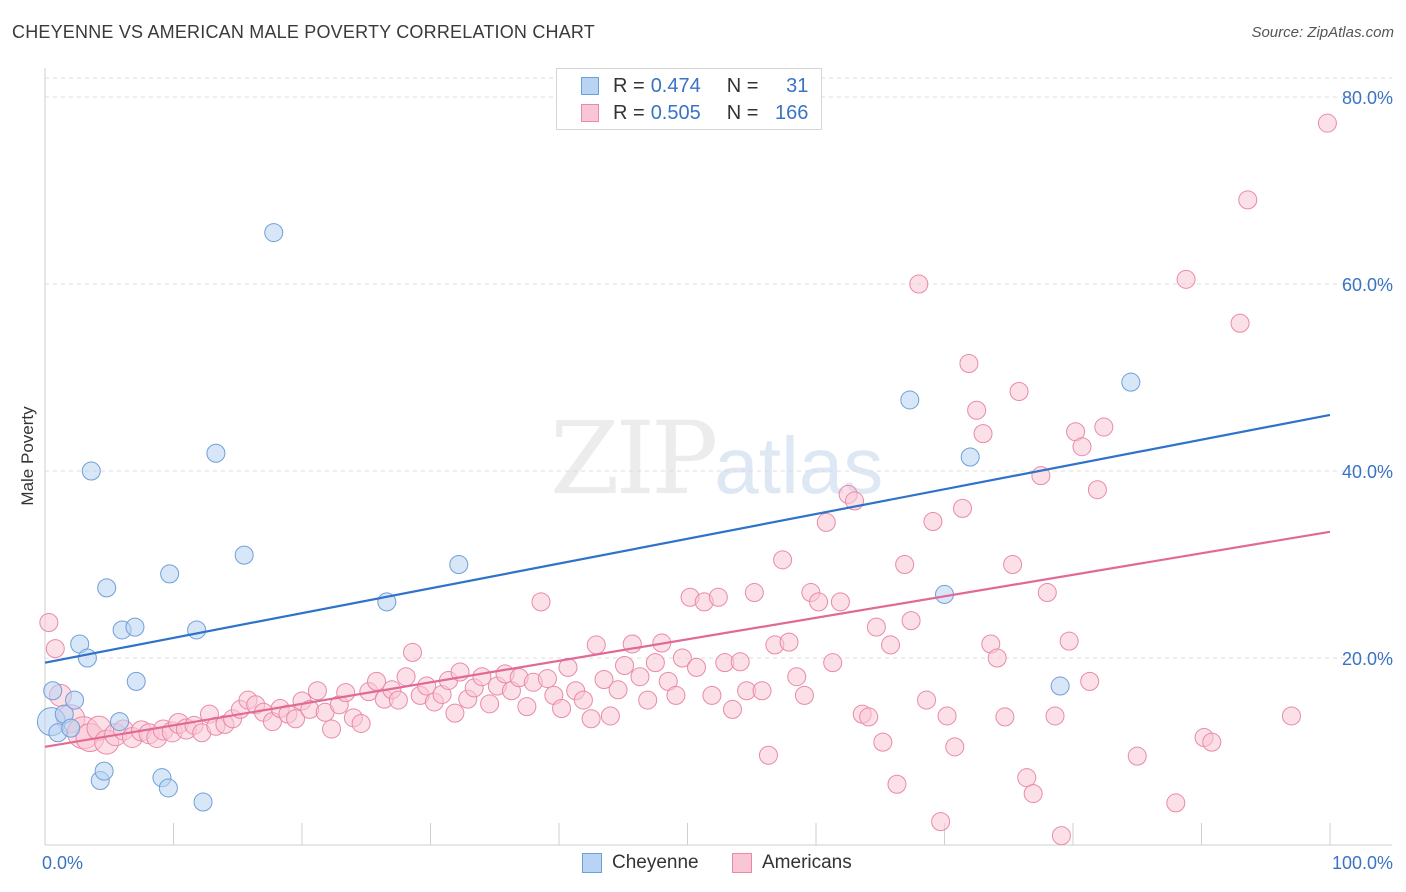 The height and width of the screenshot is (892, 1406). I want to click on n-label: N =, so click(742, 112).